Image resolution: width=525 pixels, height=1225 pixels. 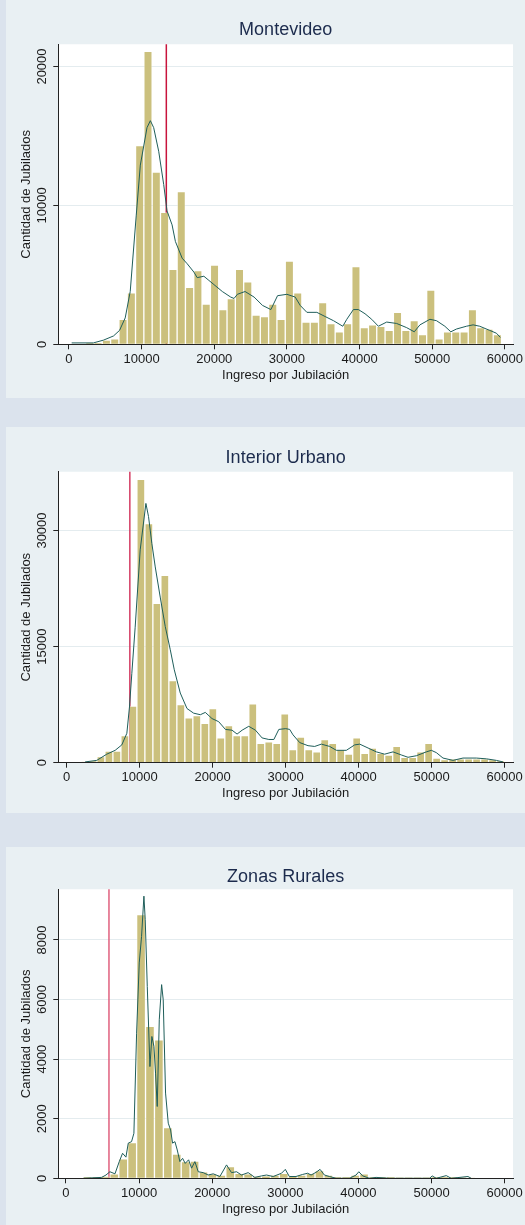 What do you see at coordinates (286, 875) in the screenshot?
I see `chart-title: Zonas Rurales` at bounding box center [286, 875].